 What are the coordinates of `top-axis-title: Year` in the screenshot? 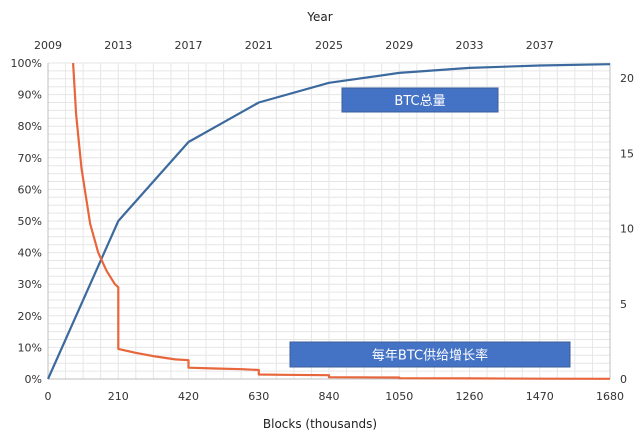 It's located at (319, 17).